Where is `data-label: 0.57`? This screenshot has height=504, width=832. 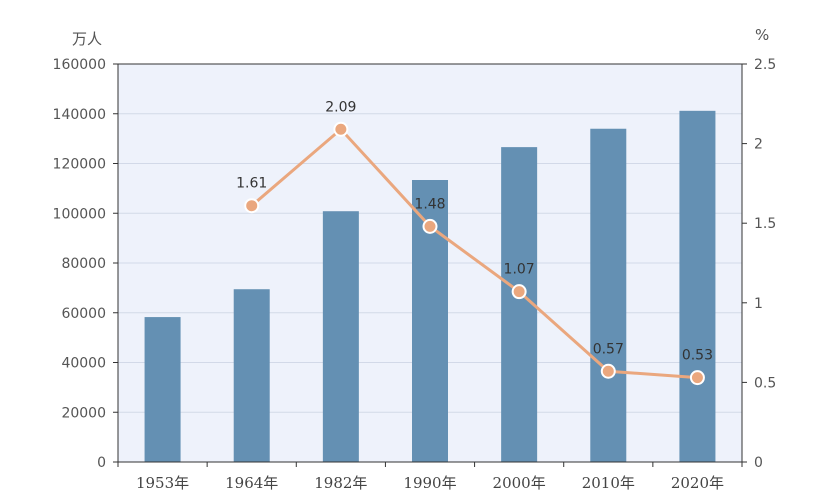
data-label: 0.57 is located at coordinates (608, 349).